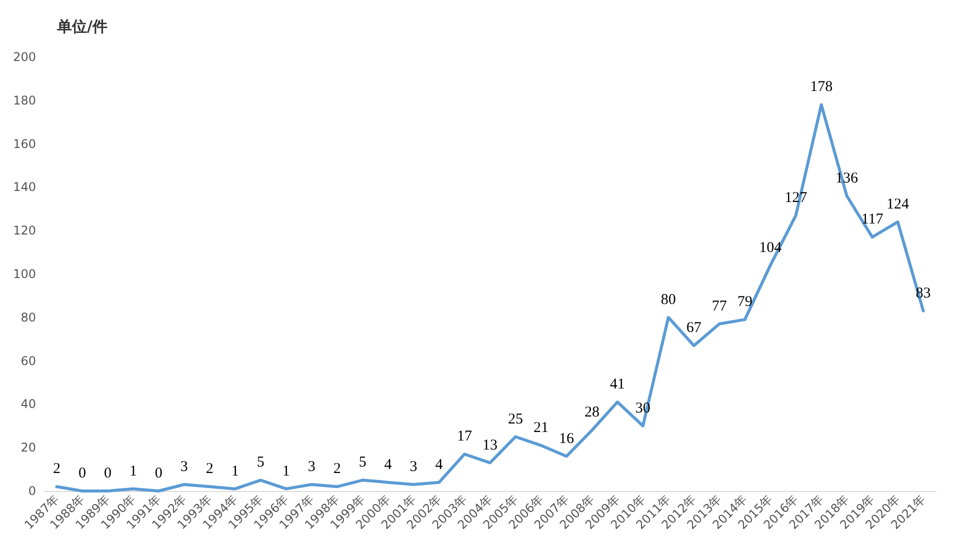 This screenshot has height=544, width=954. Describe the element at coordinates (898, 204) in the screenshot. I see `data-label: 124` at that location.